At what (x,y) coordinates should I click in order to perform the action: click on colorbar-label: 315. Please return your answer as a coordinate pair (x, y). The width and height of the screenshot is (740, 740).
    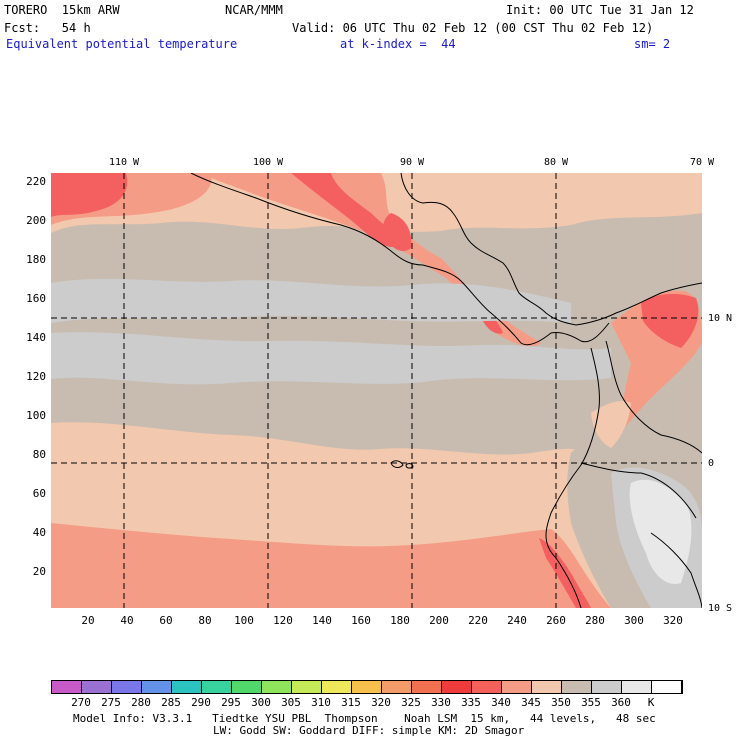
    Looking at the image, I should click on (351, 702).